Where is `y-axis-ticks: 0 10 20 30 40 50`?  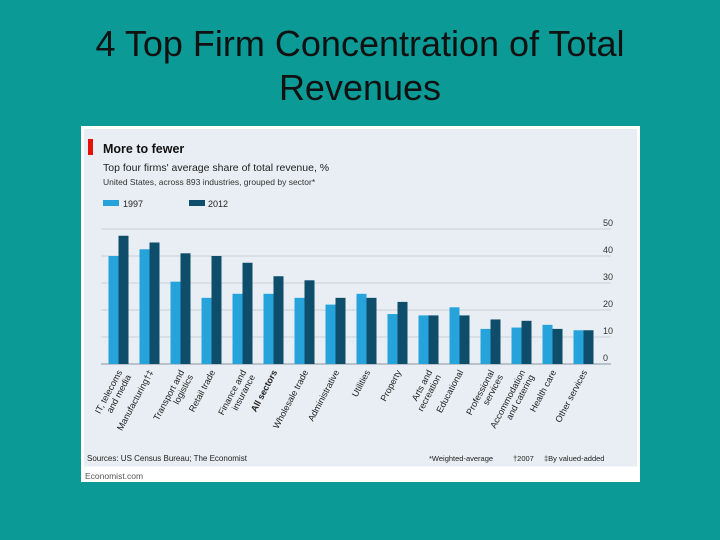
y-axis-ticks: 0 10 20 30 40 50 is located at coordinates (608, 290).